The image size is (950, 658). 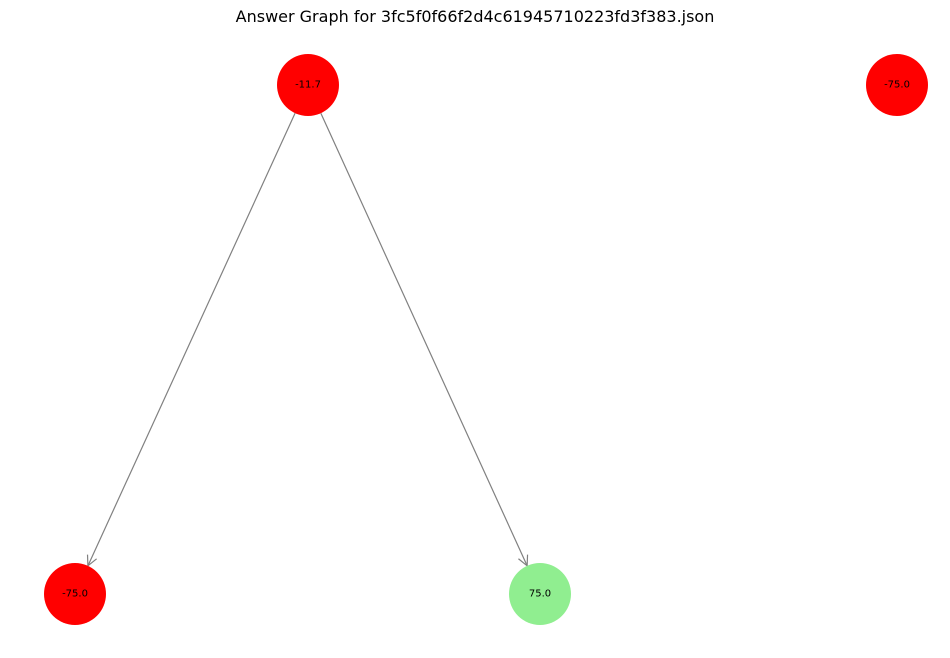 I want to click on node-label: 75.0, so click(x=540, y=594).